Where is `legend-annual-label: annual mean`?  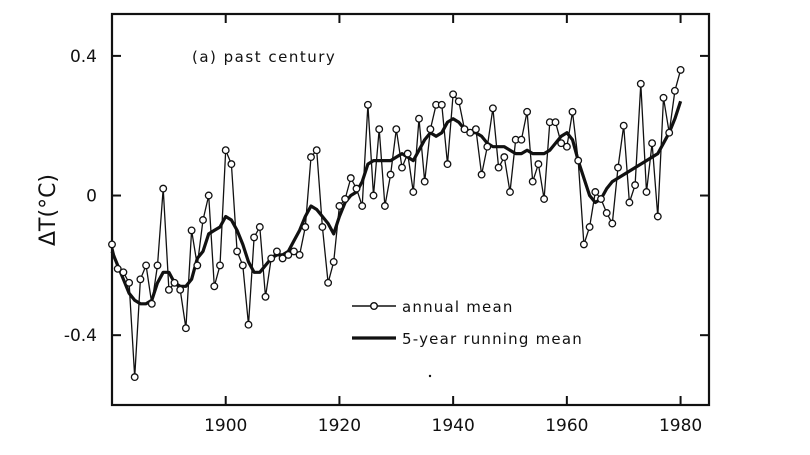
legend-annual-label: annual mean is located at coordinates (458, 307).